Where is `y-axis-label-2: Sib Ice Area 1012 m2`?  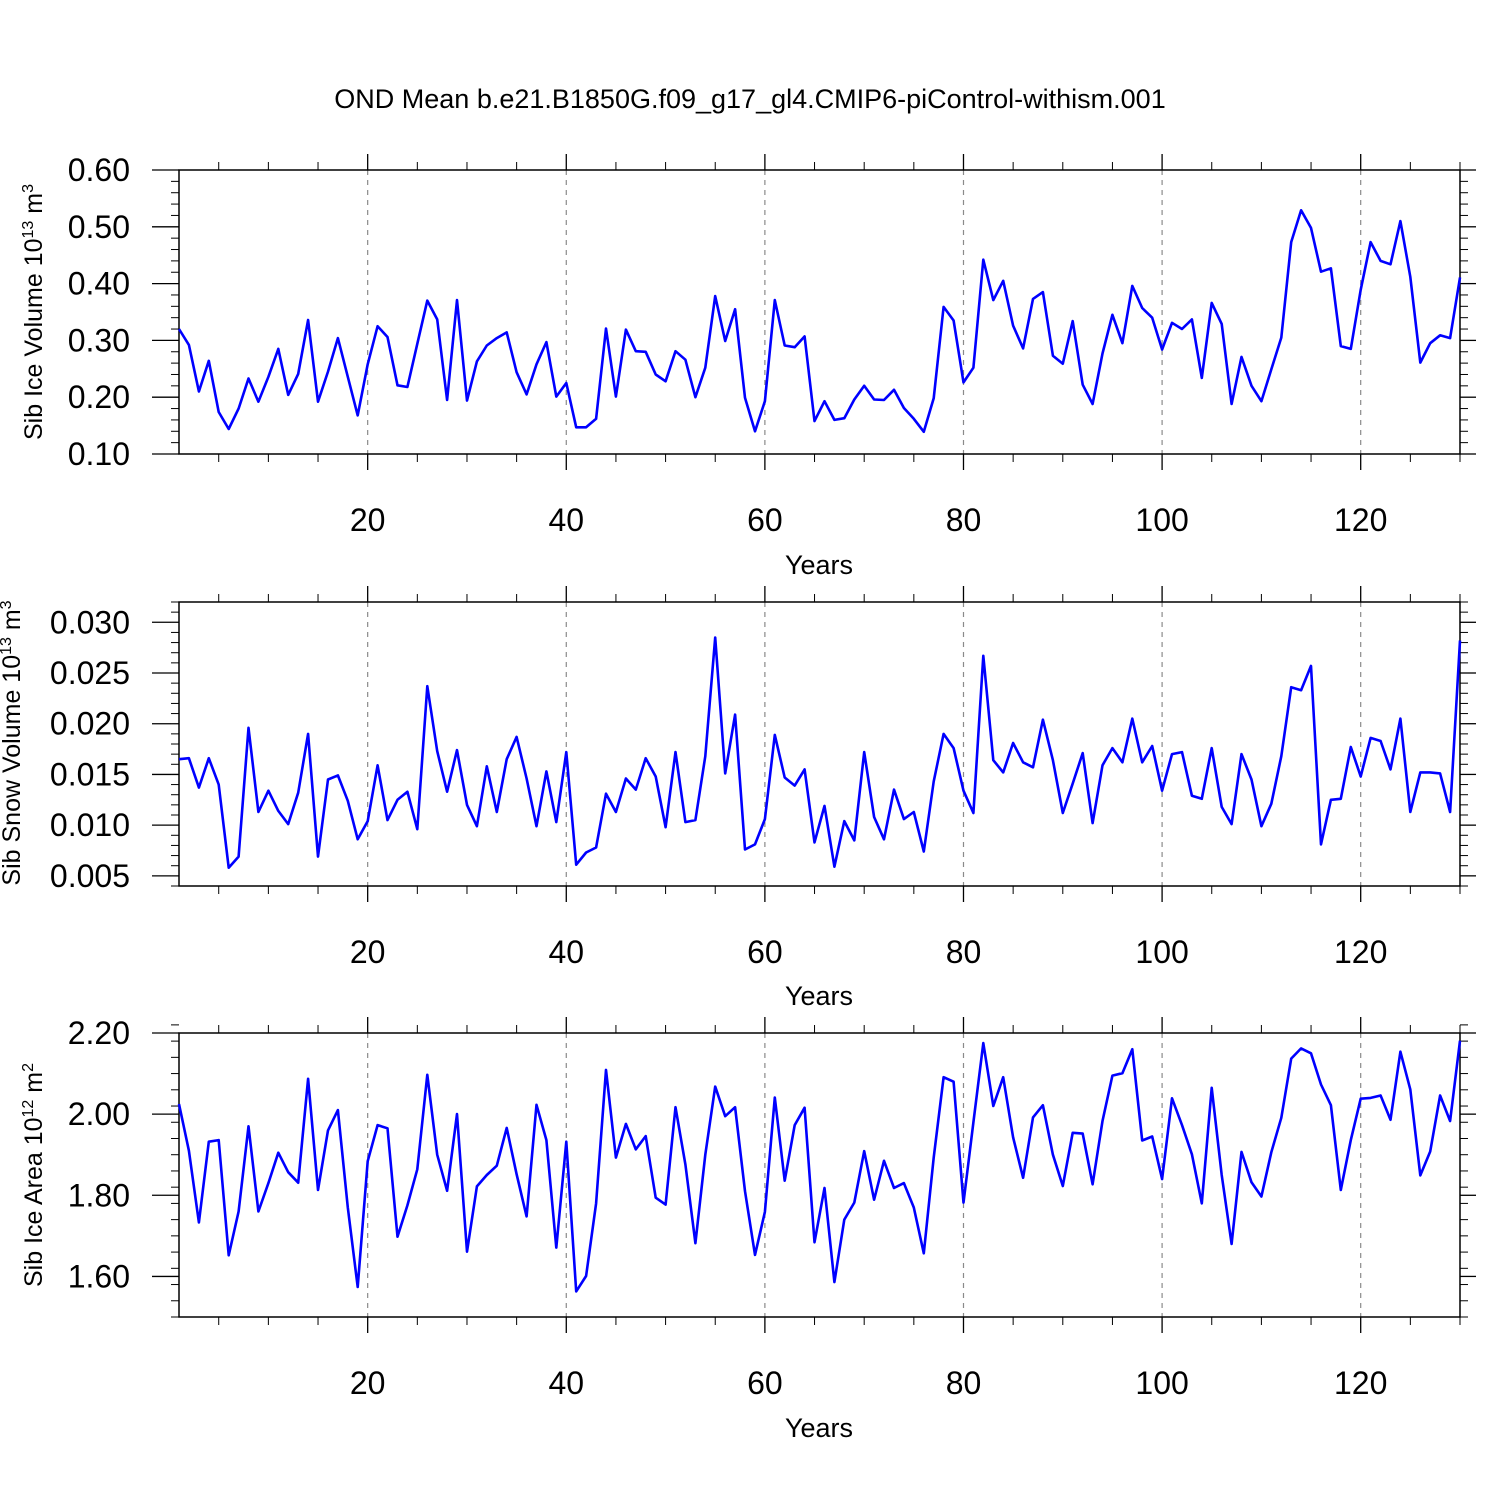 y-axis-label-2: Sib Ice Area 1012 m2 is located at coordinates (34, 1175).